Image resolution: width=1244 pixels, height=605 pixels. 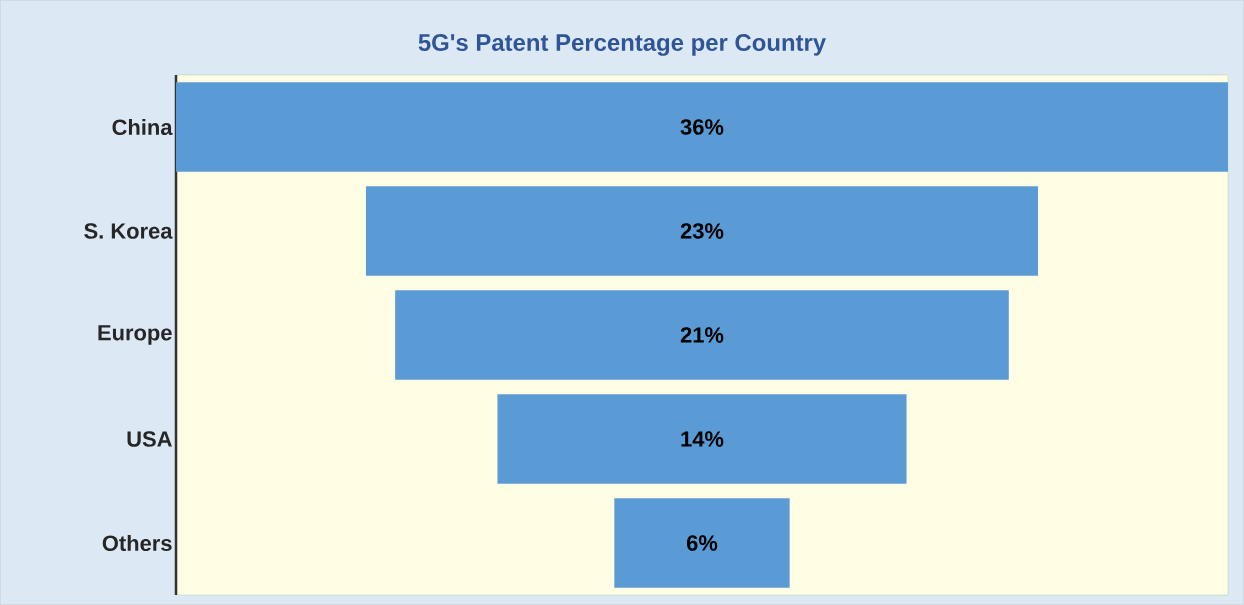 What do you see at coordinates (128, 231) in the screenshot?
I see `category-label: S. Korea` at bounding box center [128, 231].